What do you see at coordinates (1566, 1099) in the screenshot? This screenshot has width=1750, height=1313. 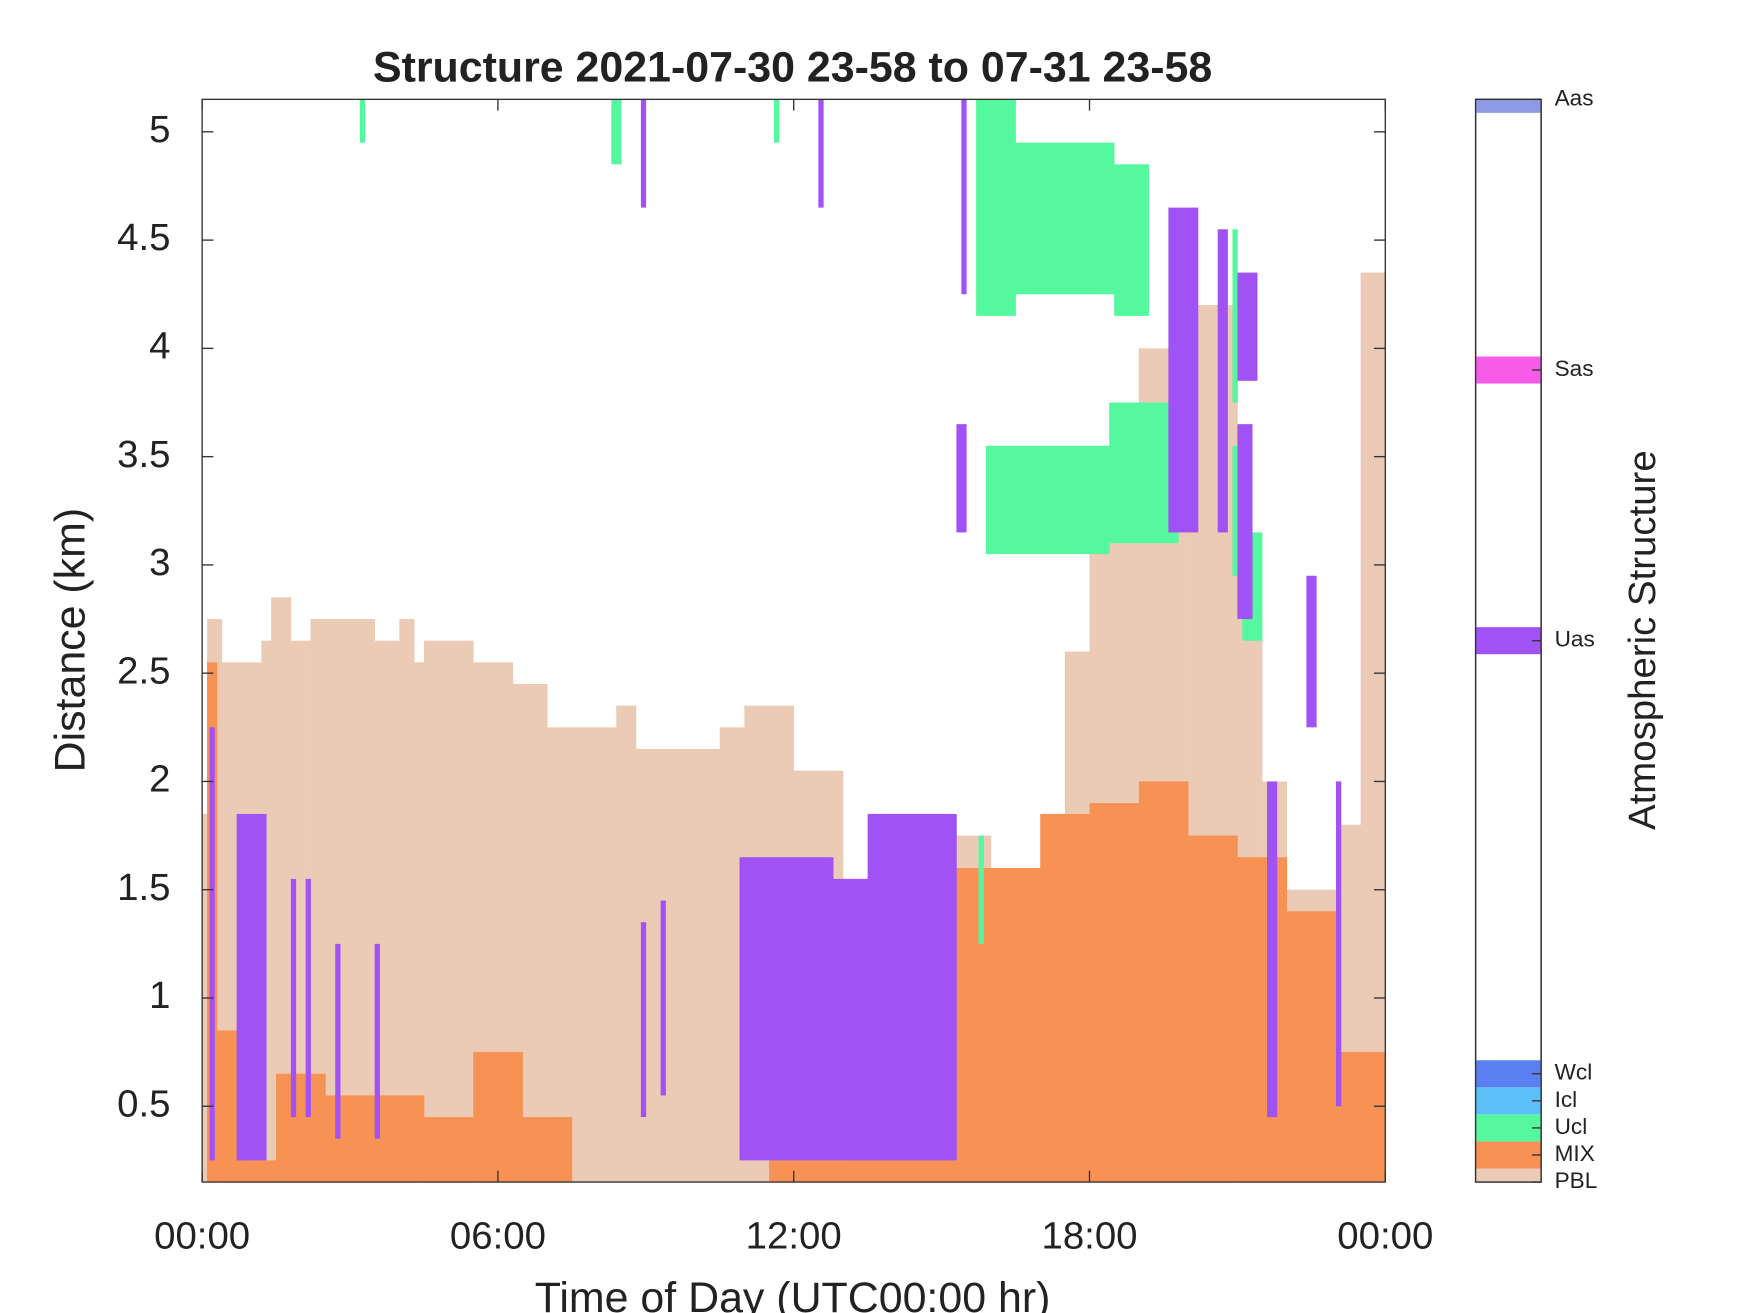 I see `colorbar-tick-label: Icl` at bounding box center [1566, 1099].